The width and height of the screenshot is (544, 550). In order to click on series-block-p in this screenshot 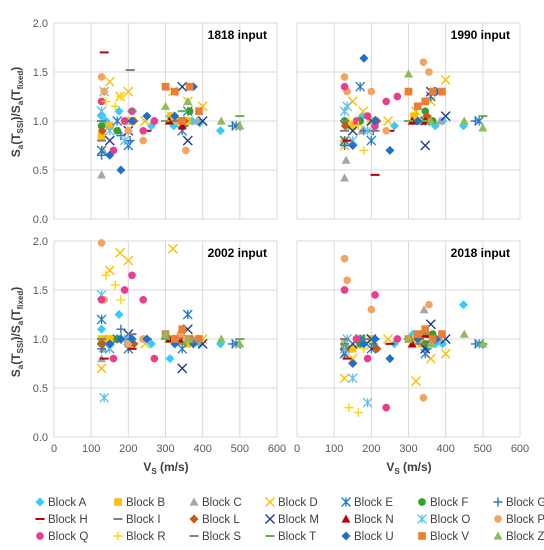, I will do `click(386, 96)`.